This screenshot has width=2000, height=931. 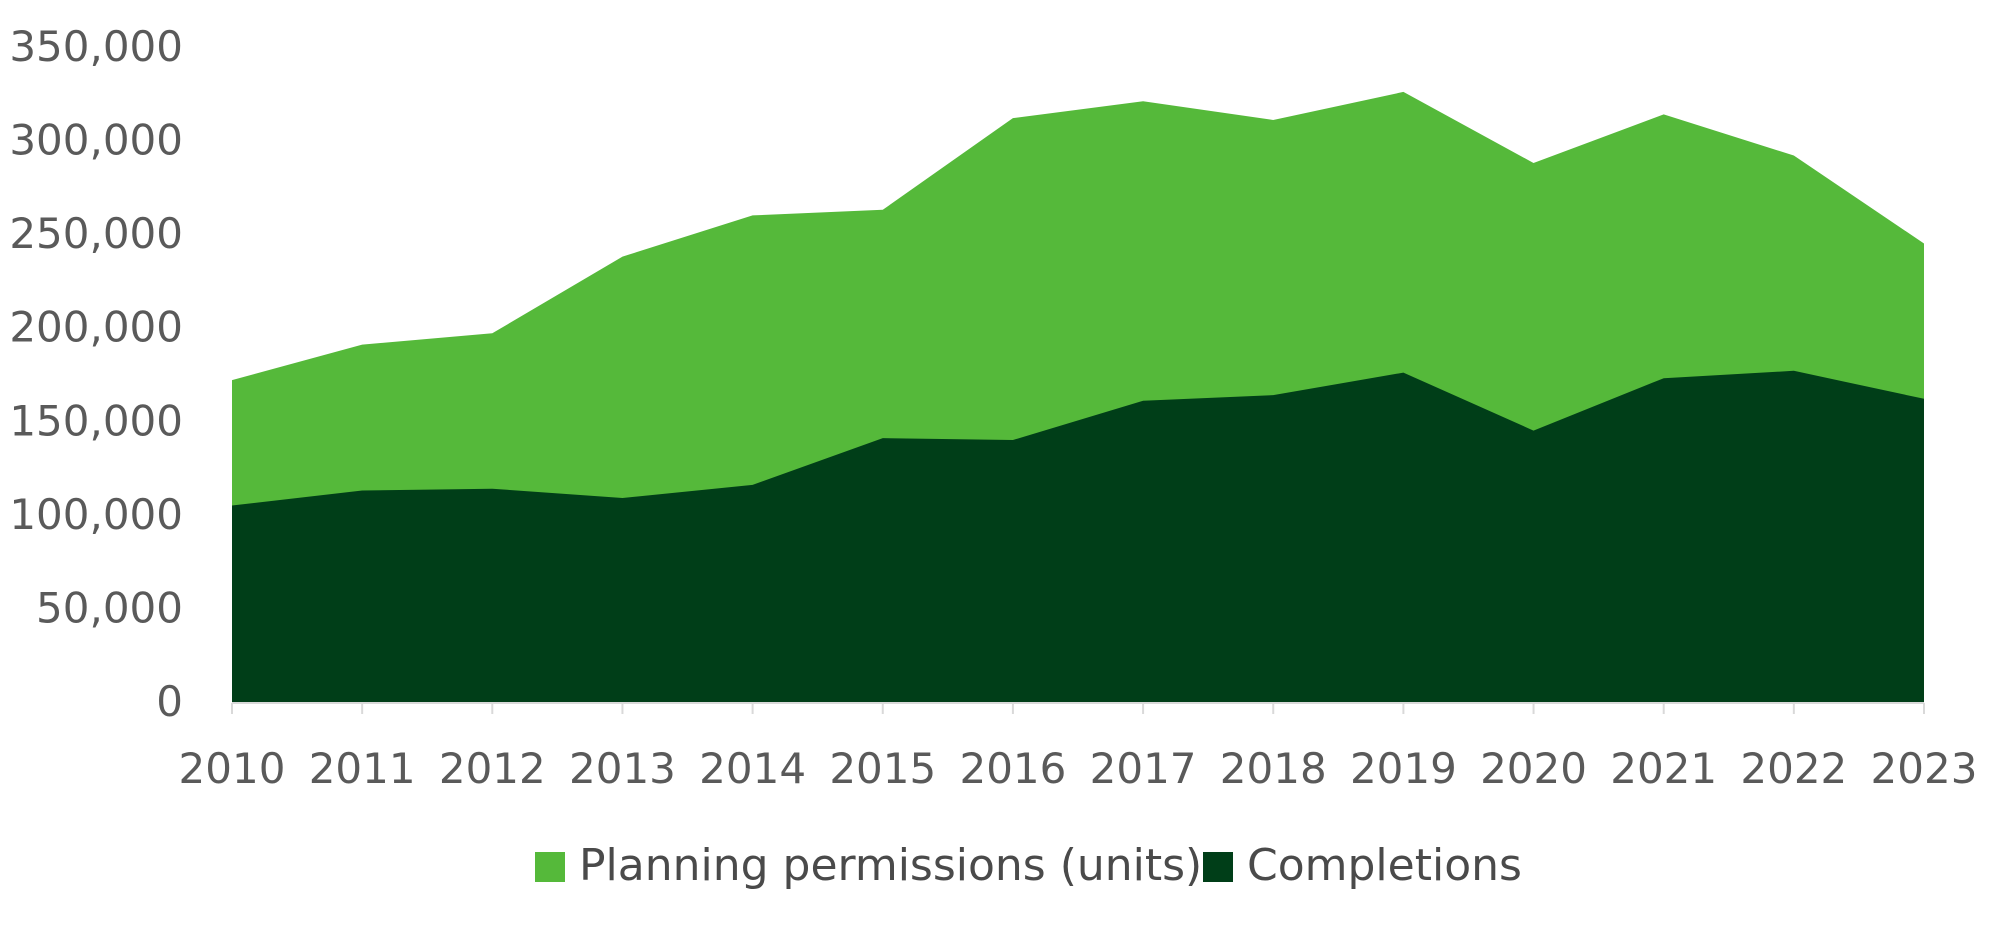 What do you see at coordinates (96, 327) in the screenshot?
I see `y-tick-label: 200,000` at bounding box center [96, 327].